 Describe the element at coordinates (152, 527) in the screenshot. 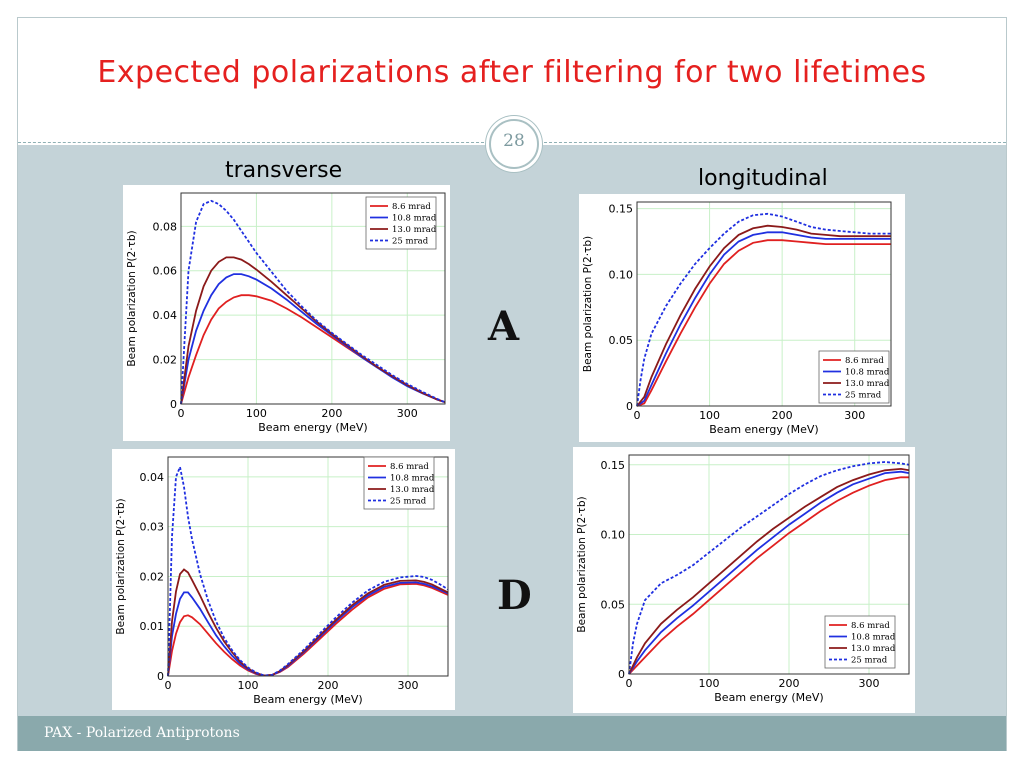

I see `y-tick-label: 0.03` at that location.